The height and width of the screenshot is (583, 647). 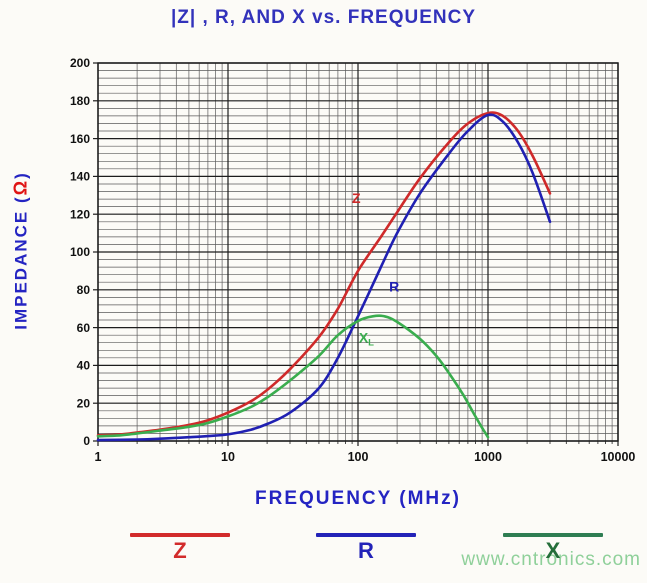 I want to click on svg-text: 10, so click(x=228, y=457).